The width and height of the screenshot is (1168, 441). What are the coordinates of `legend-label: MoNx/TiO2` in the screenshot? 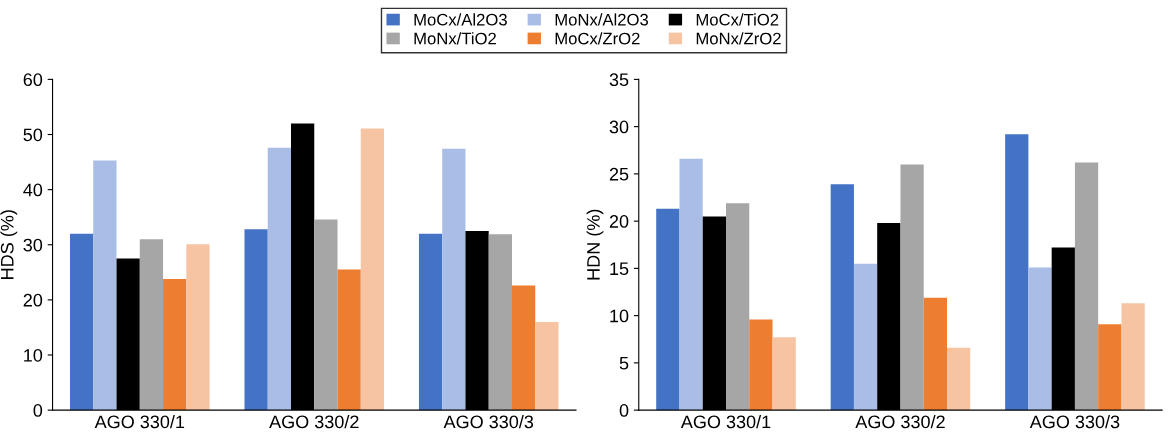 It's located at (455, 38).